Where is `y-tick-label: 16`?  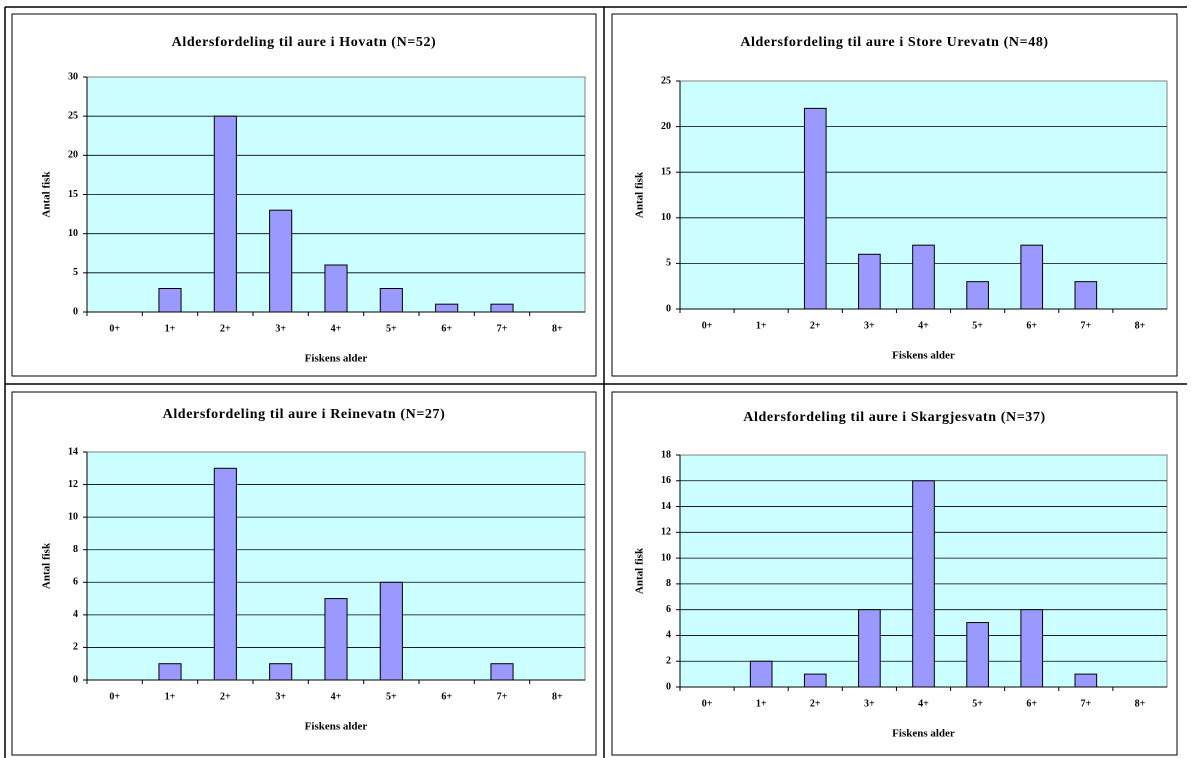
y-tick-label: 16 is located at coordinates (666, 480).